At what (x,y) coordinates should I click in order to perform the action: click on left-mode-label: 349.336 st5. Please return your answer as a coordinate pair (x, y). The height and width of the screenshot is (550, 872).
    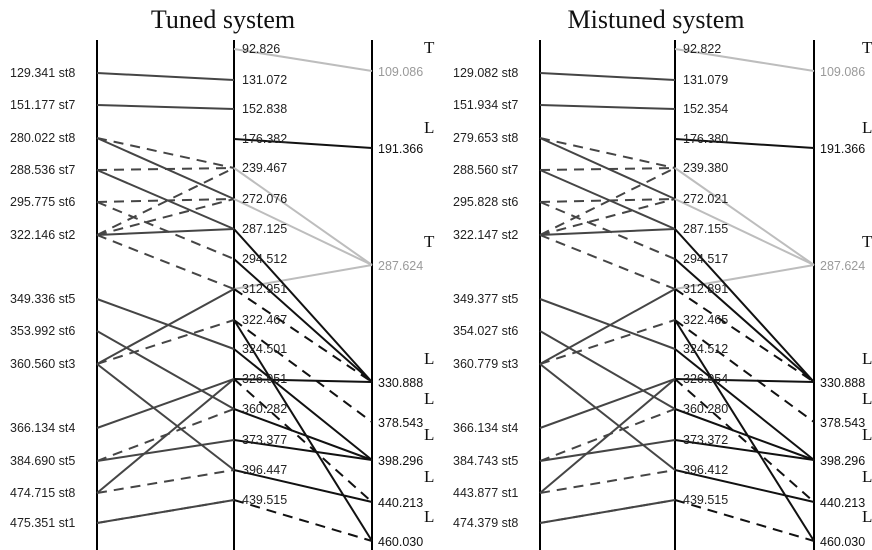
    Looking at the image, I should click on (42, 299).